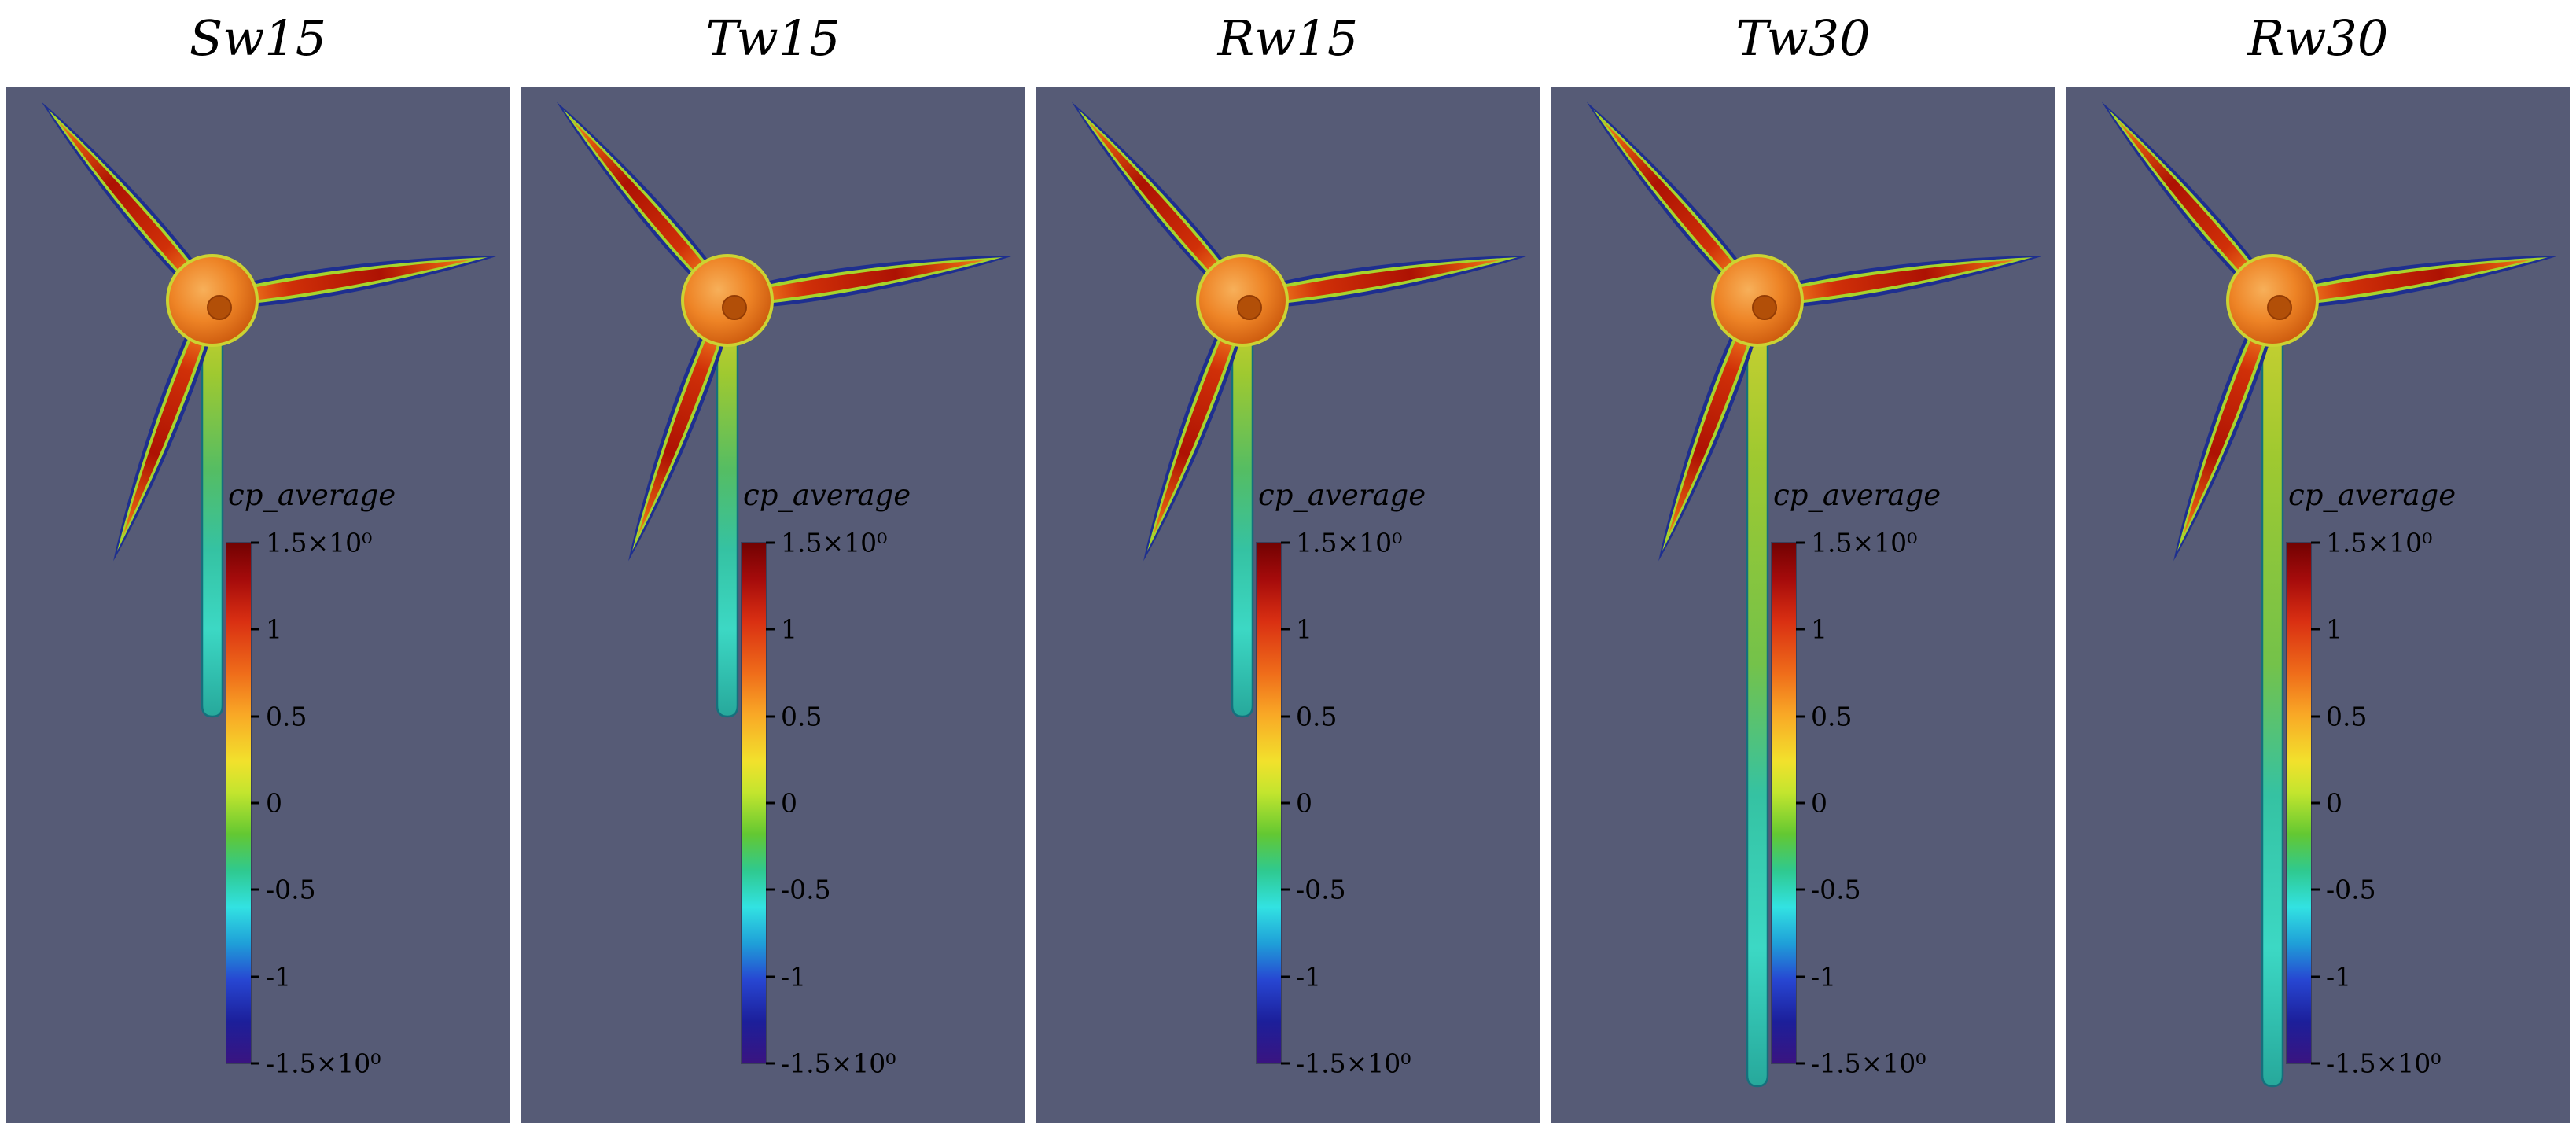 Image resolution: width=2576 pixels, height=1131 pixels. I want to click on panel-title: Sw15, so click(258, 38).